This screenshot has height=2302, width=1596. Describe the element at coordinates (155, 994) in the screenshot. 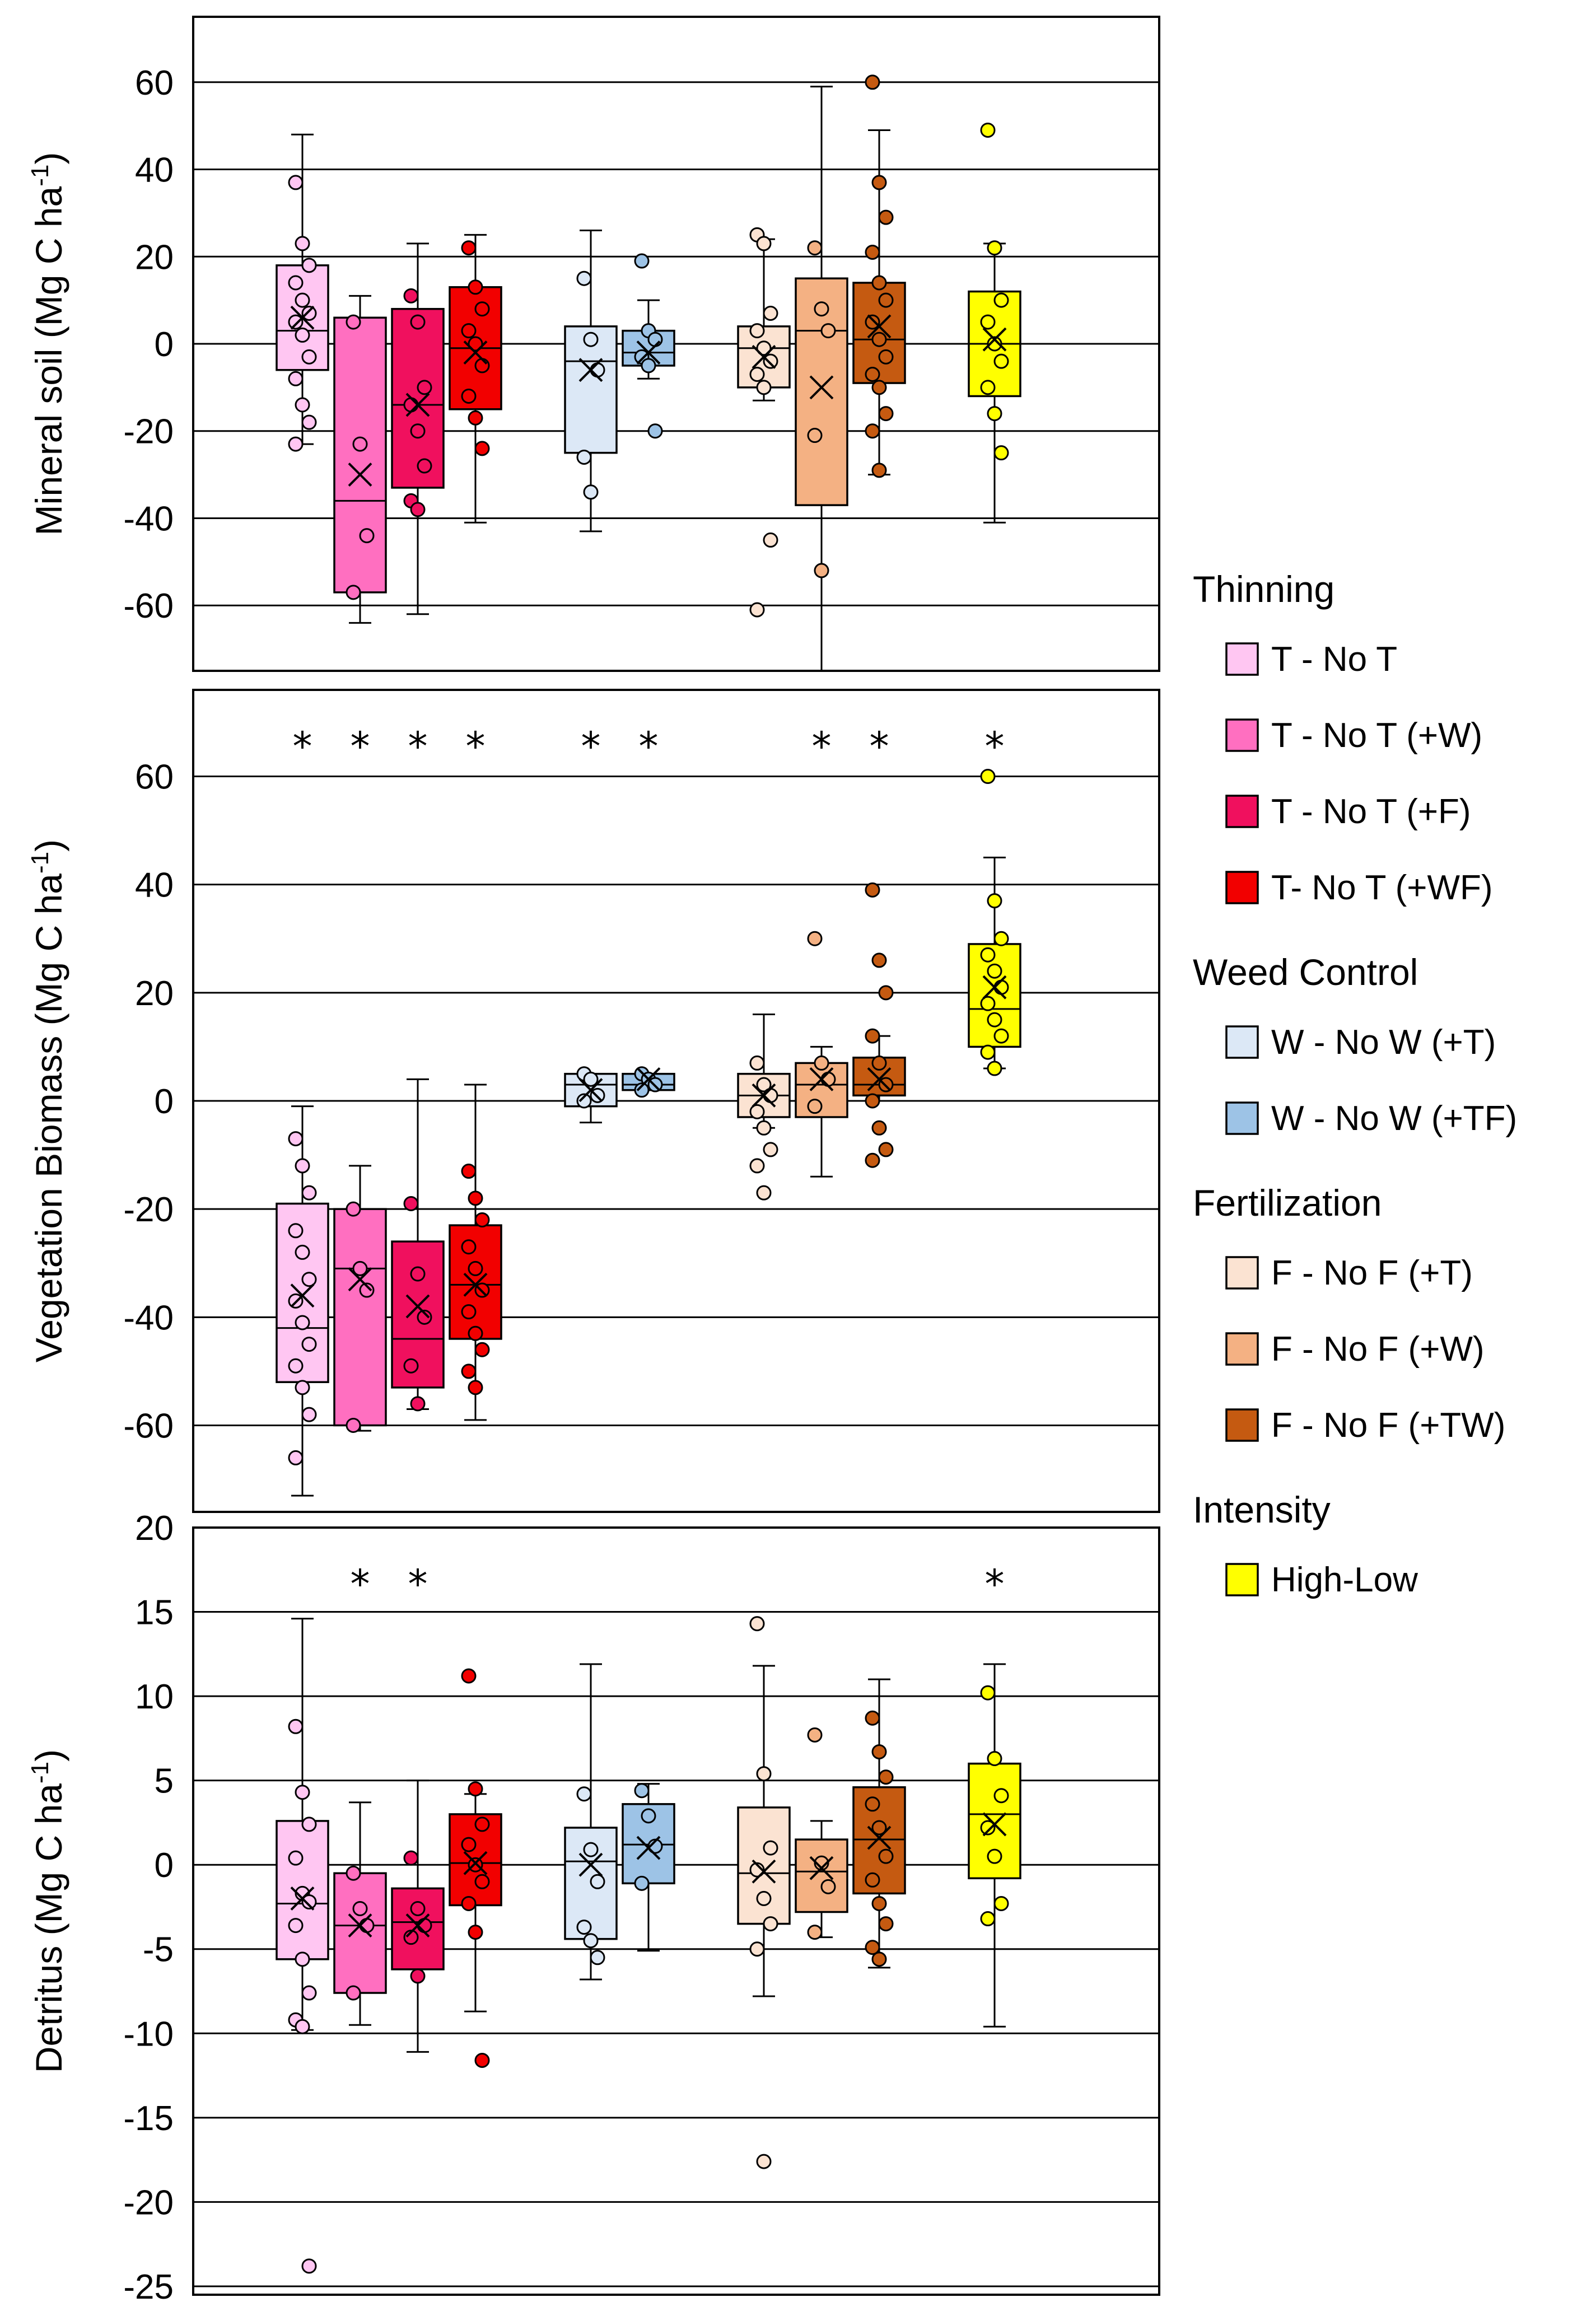

I see `y-tick-label: 20` at that location.